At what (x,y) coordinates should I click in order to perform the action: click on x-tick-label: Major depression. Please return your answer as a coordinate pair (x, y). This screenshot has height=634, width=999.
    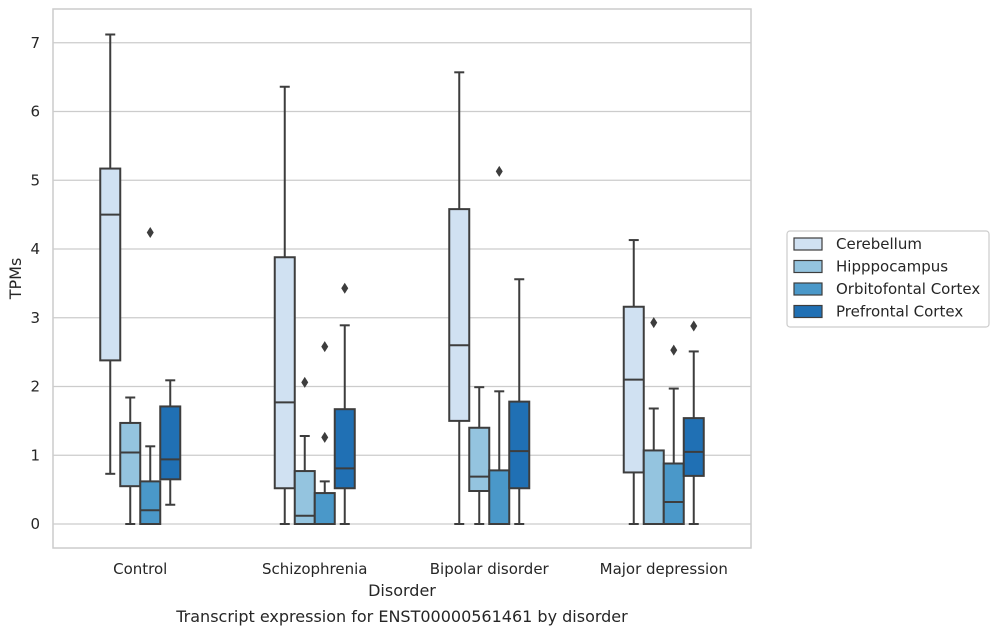
    Looking at the image, I should click on (664, 569).